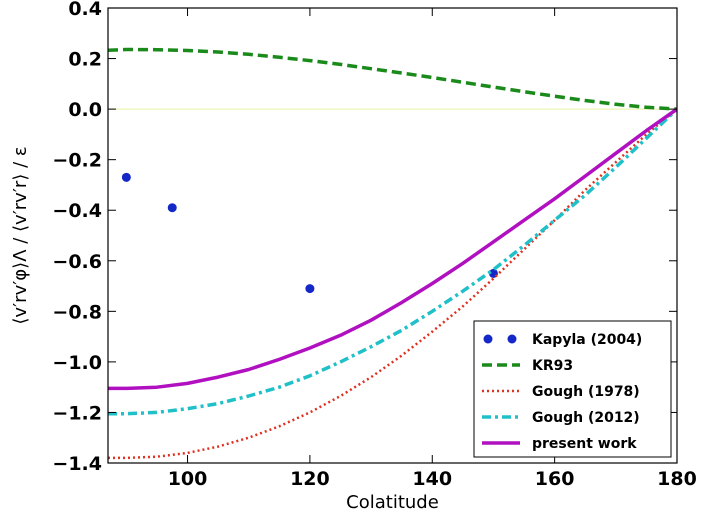  Describe the element at coordinates (586, 392) in the screenshot. I see `legend-label: Gough (1978)` at that location.